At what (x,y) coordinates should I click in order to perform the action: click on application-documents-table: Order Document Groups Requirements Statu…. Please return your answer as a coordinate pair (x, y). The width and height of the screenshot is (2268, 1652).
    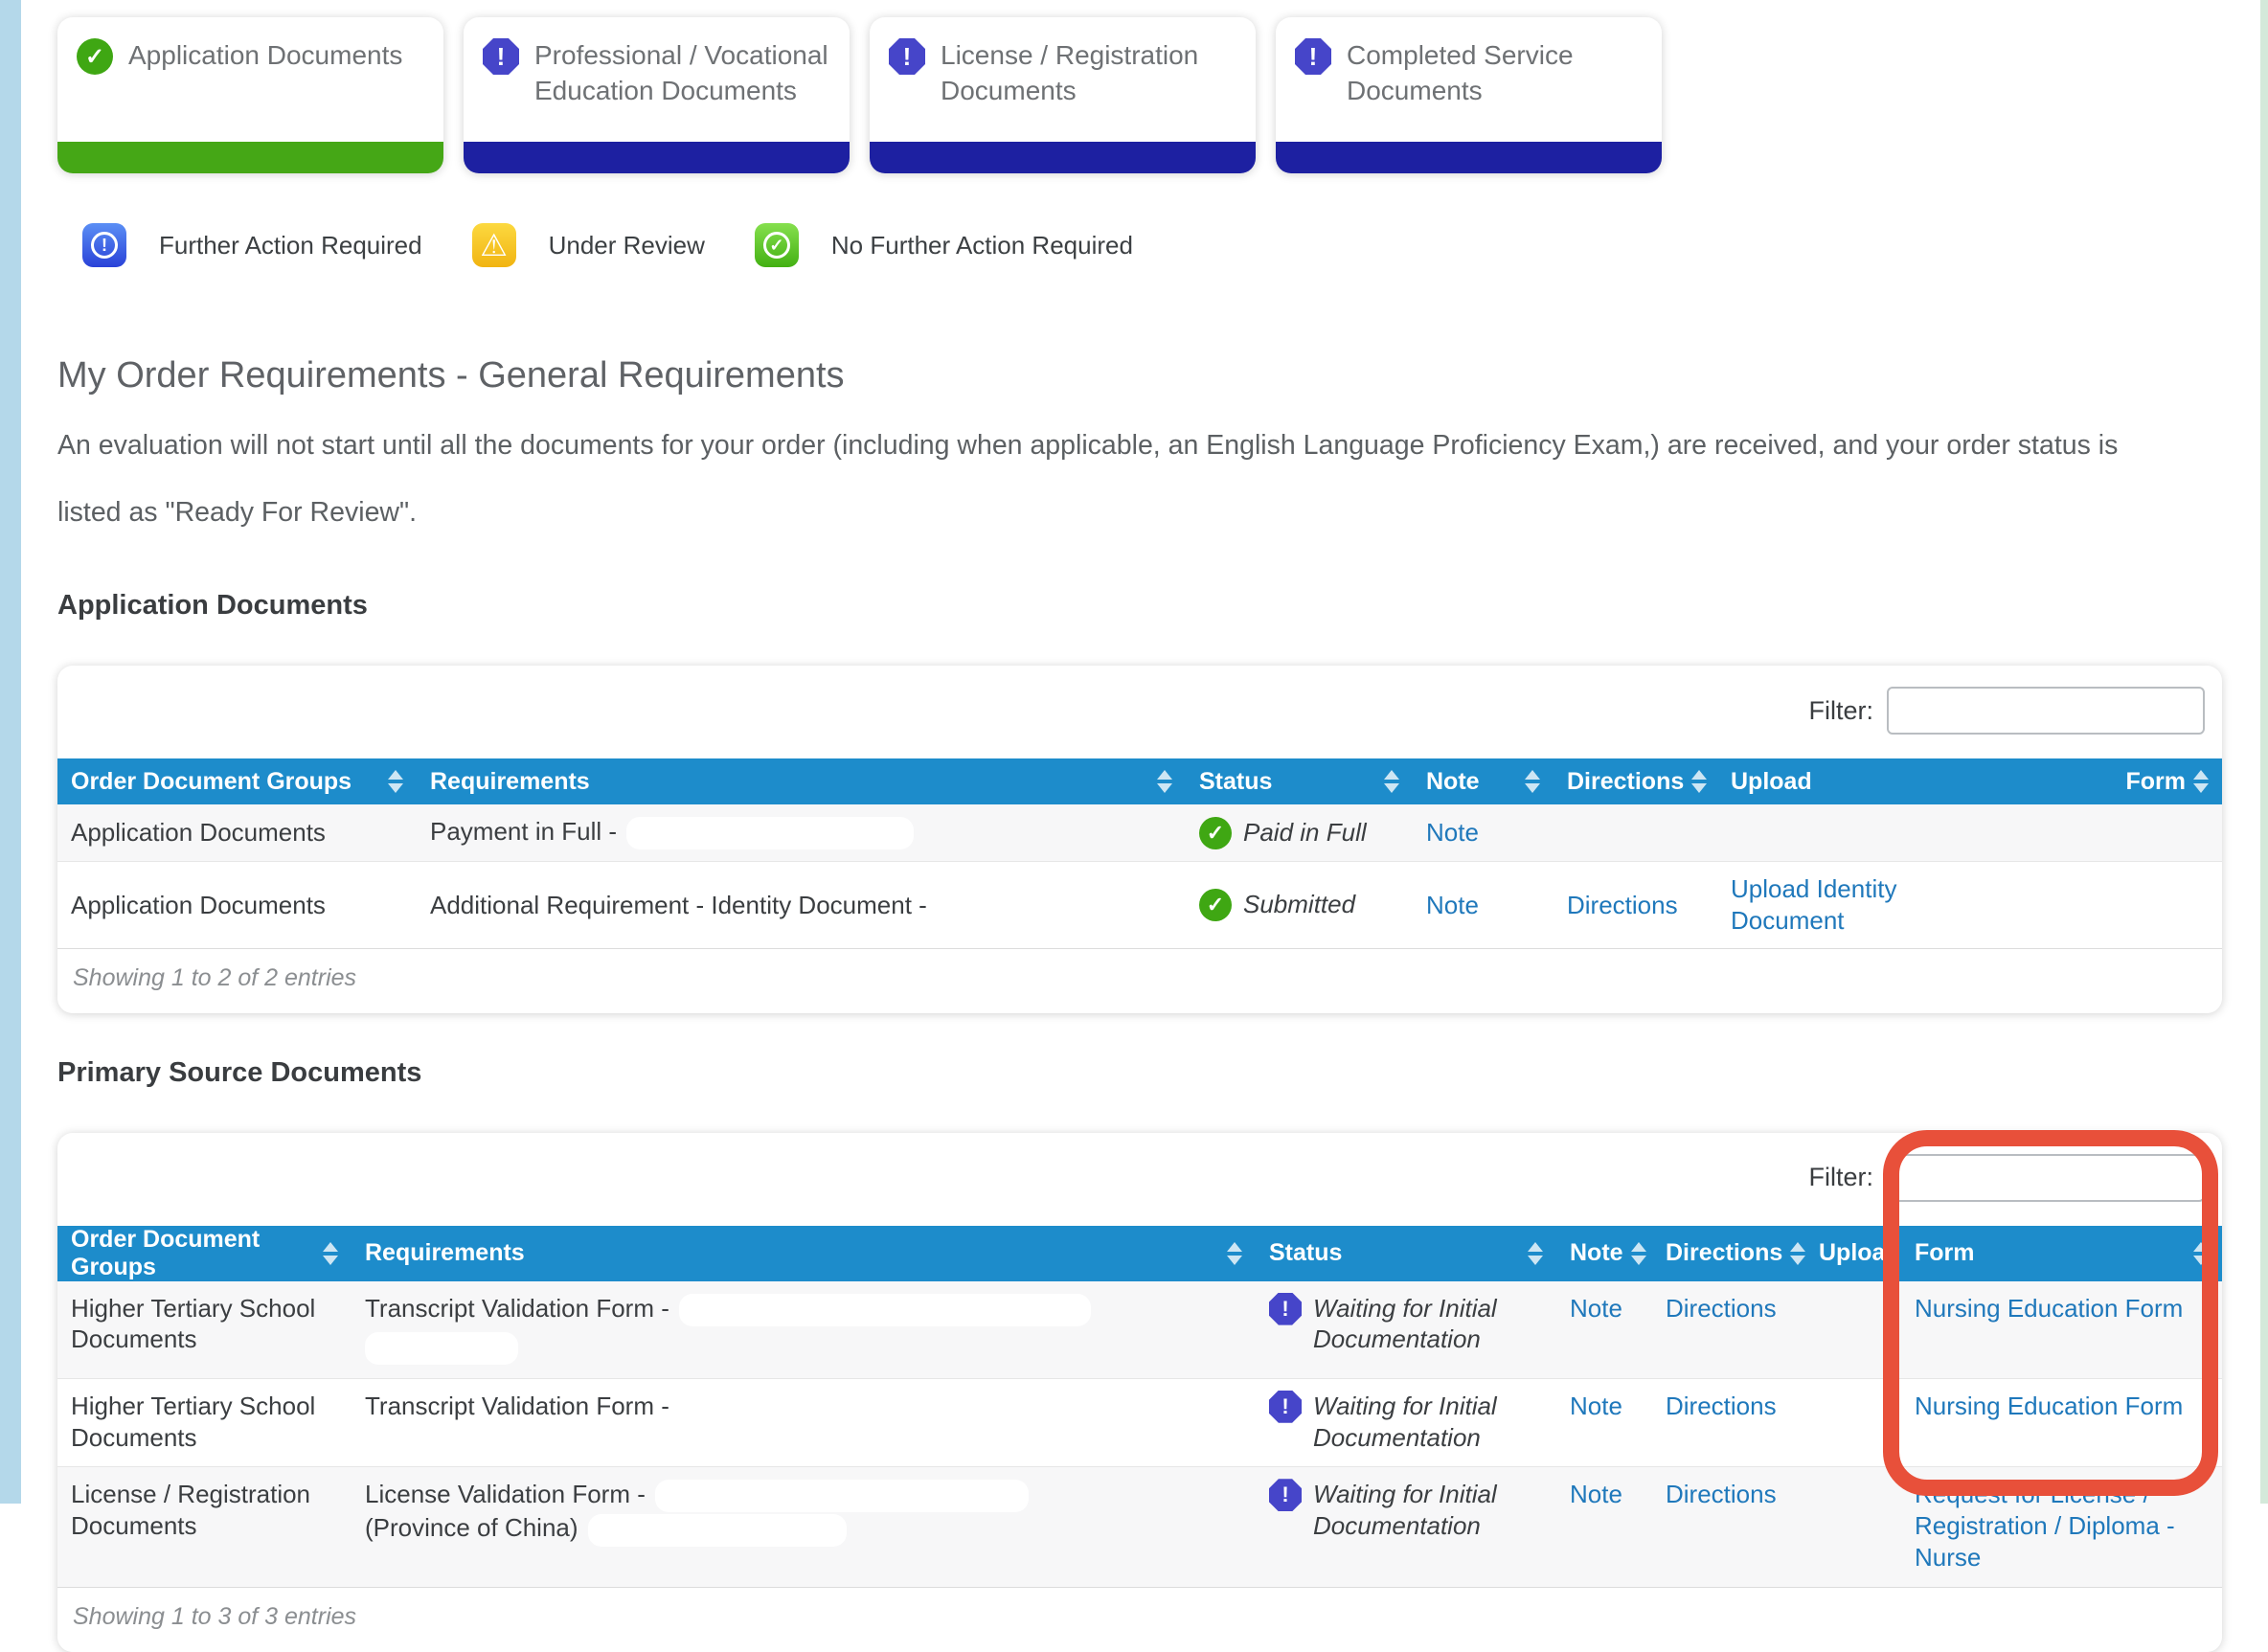
    Looking at the image, I should click on (1139, 853).